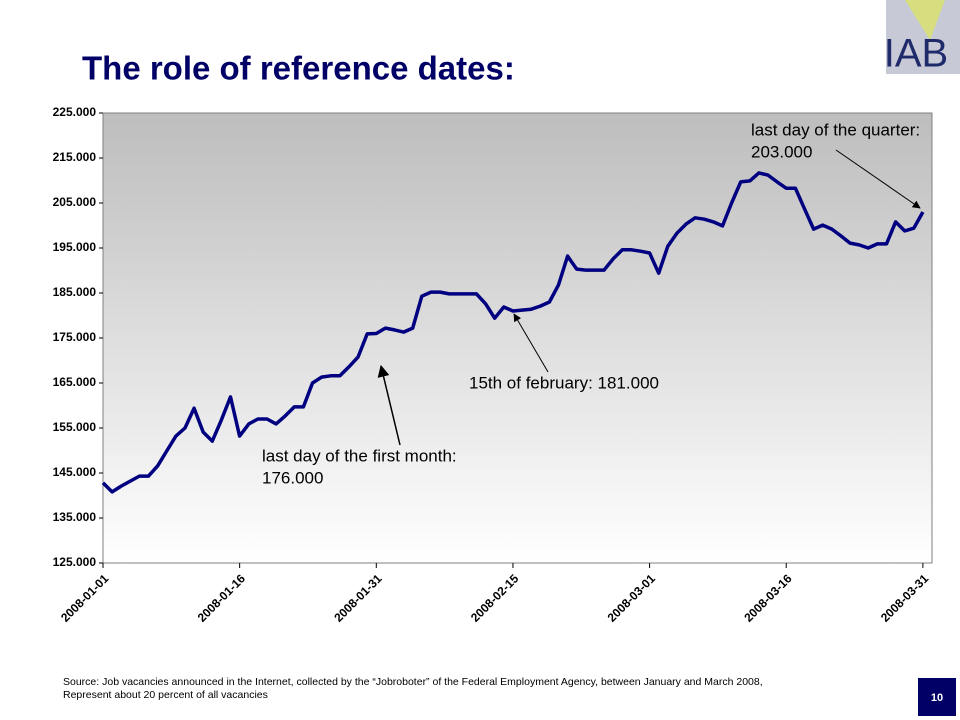 This screenshot has height=720, width=960. I want to click on y-tick-label: 215.000, so click(75, 157).